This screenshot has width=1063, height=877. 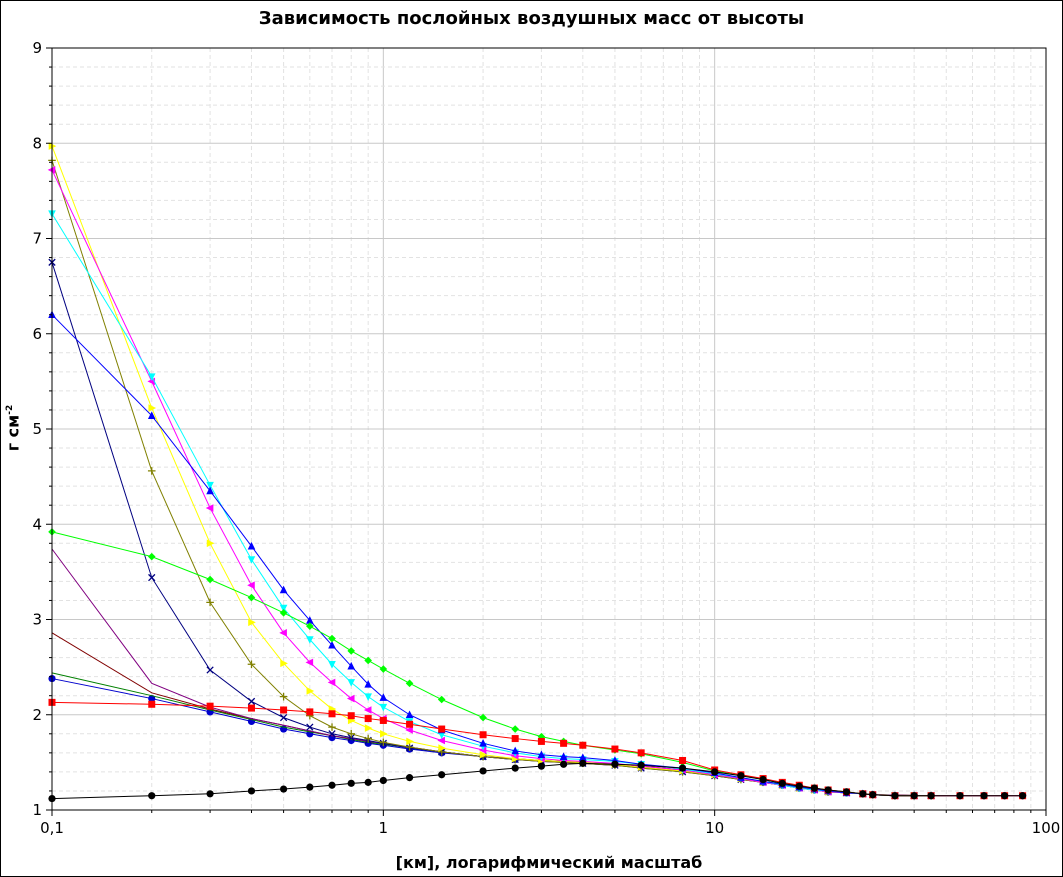 I want to click on y-axis-label-text: г см, so click(x=13, y=433).